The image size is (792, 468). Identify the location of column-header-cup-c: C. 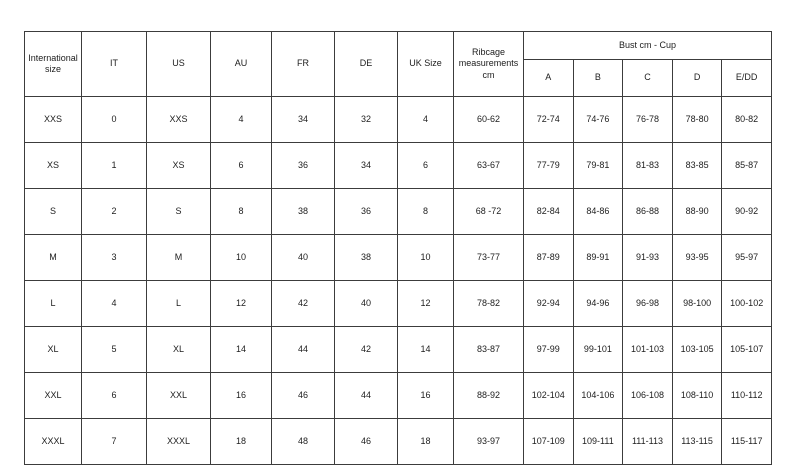
(647, 78).